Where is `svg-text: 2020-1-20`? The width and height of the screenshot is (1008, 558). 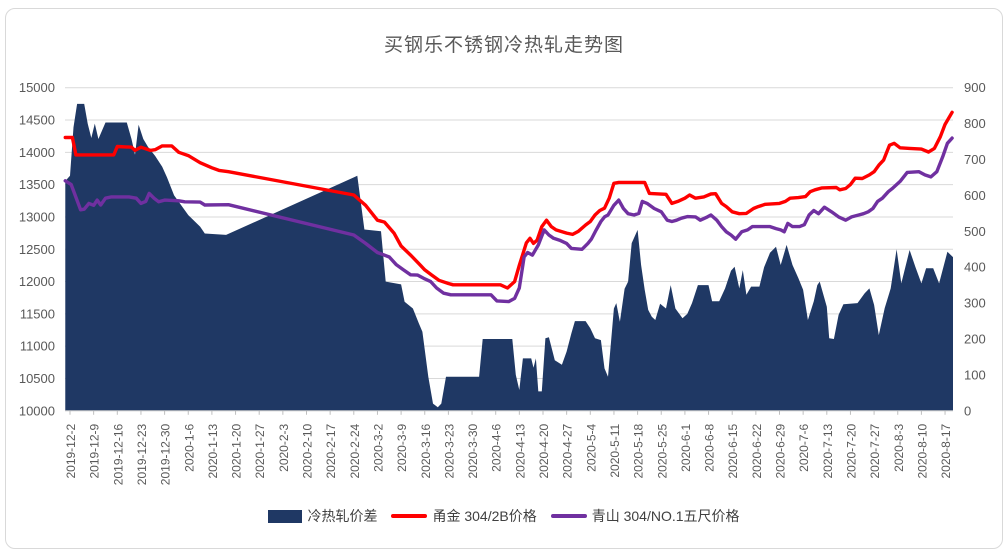
svg-text: 2020-1-20 is located at coordinates (237, 450).